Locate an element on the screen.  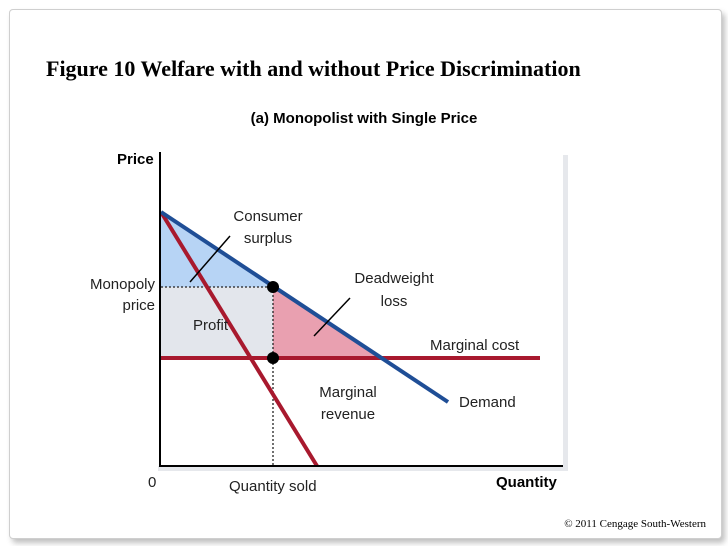
monopoly-outcome-point is located at coordinates (273, 287).